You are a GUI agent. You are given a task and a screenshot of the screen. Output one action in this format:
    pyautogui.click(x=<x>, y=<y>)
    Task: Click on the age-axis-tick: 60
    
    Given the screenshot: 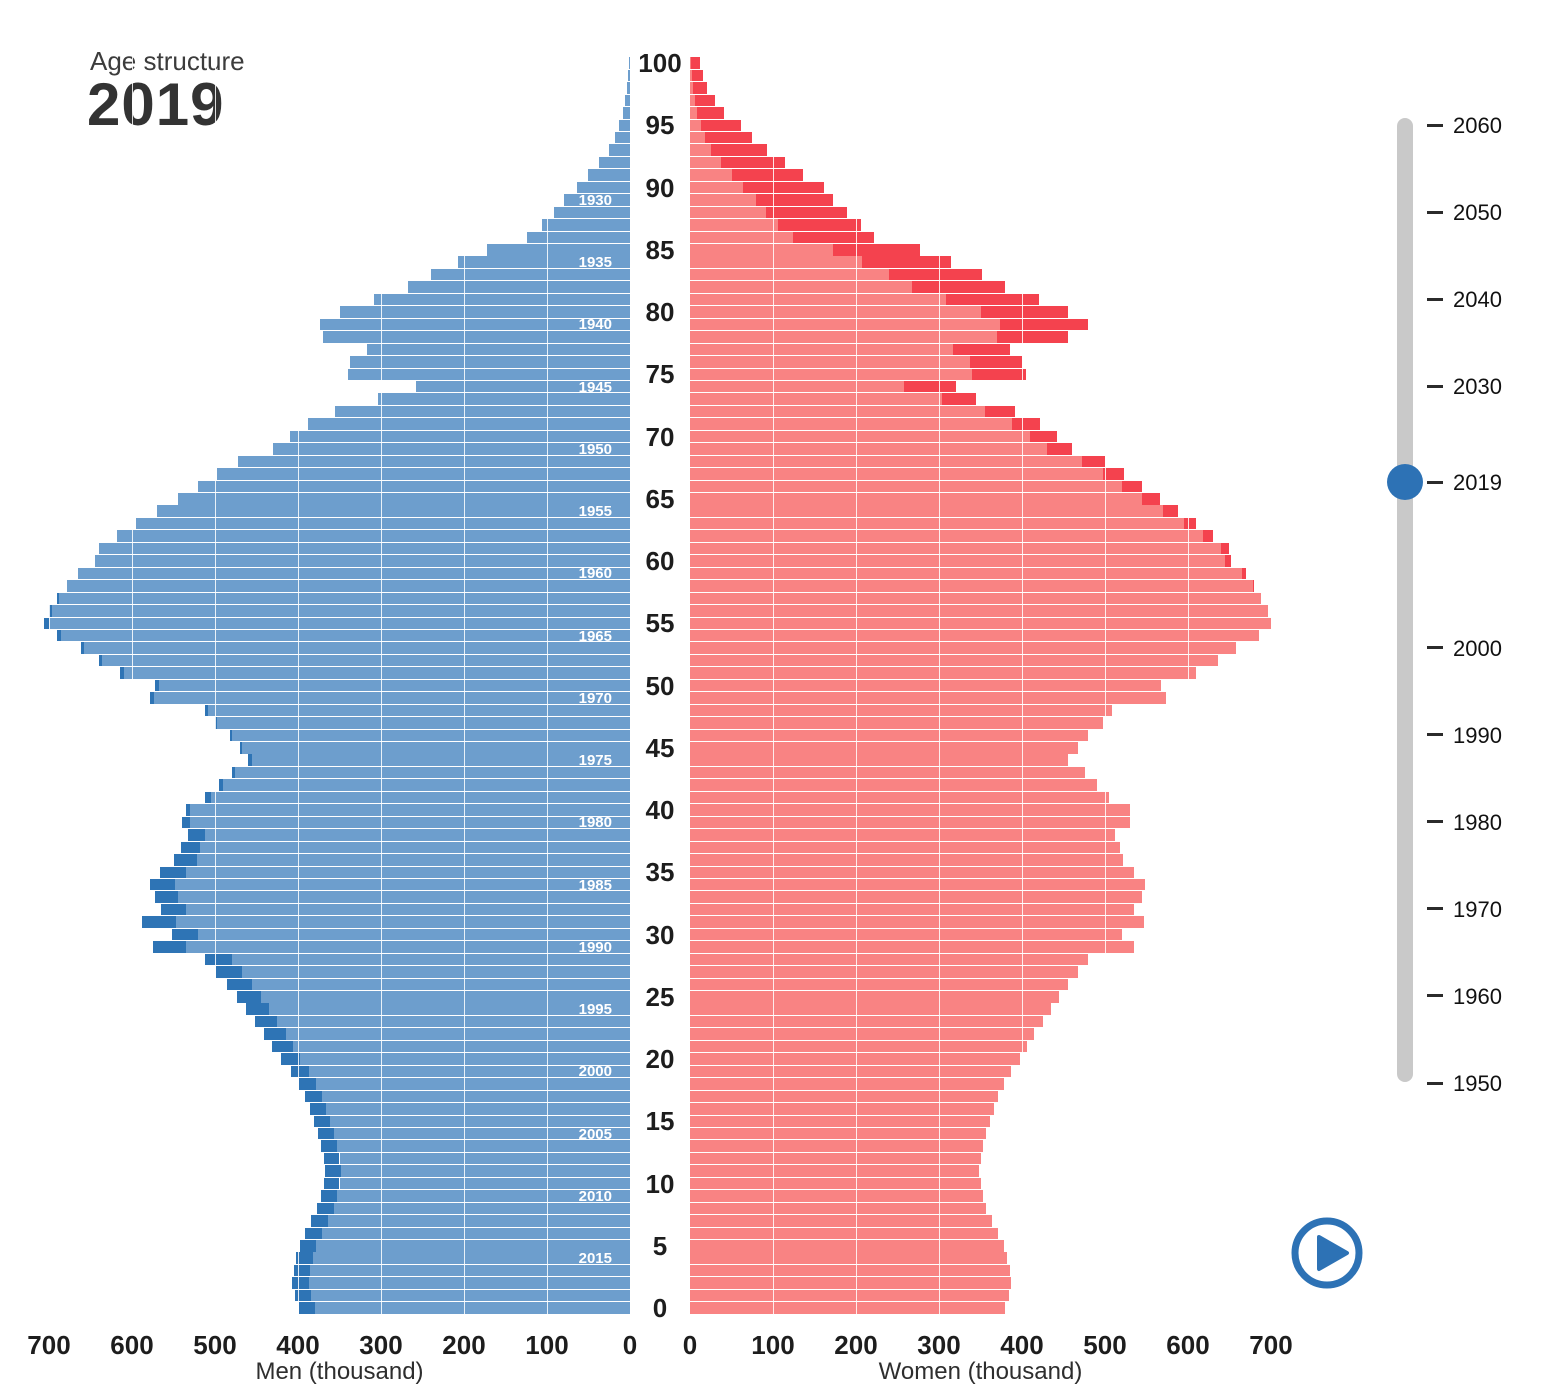 What is the action you would take?
    pyautogui.click(x=660, y=561)
    